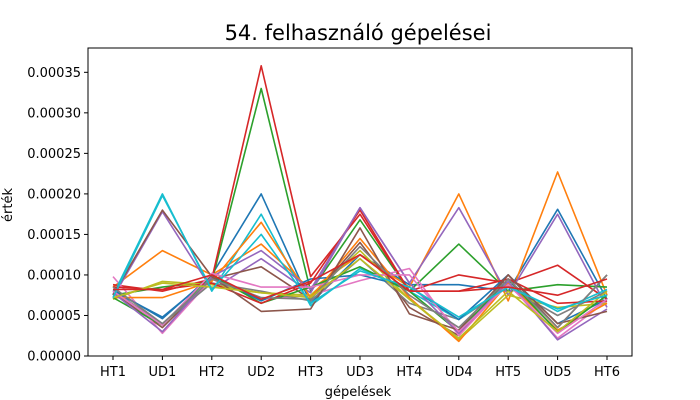 The image size is (700, 400). I want to click on y-tick-label: 0.00010, so click(54, 275).